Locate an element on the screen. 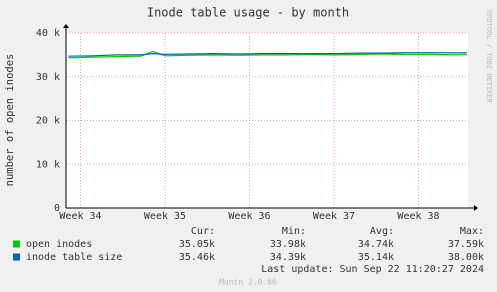 This screenshot has width=497, height=292. stat-header: Max: is located at coordinates (472, 231).